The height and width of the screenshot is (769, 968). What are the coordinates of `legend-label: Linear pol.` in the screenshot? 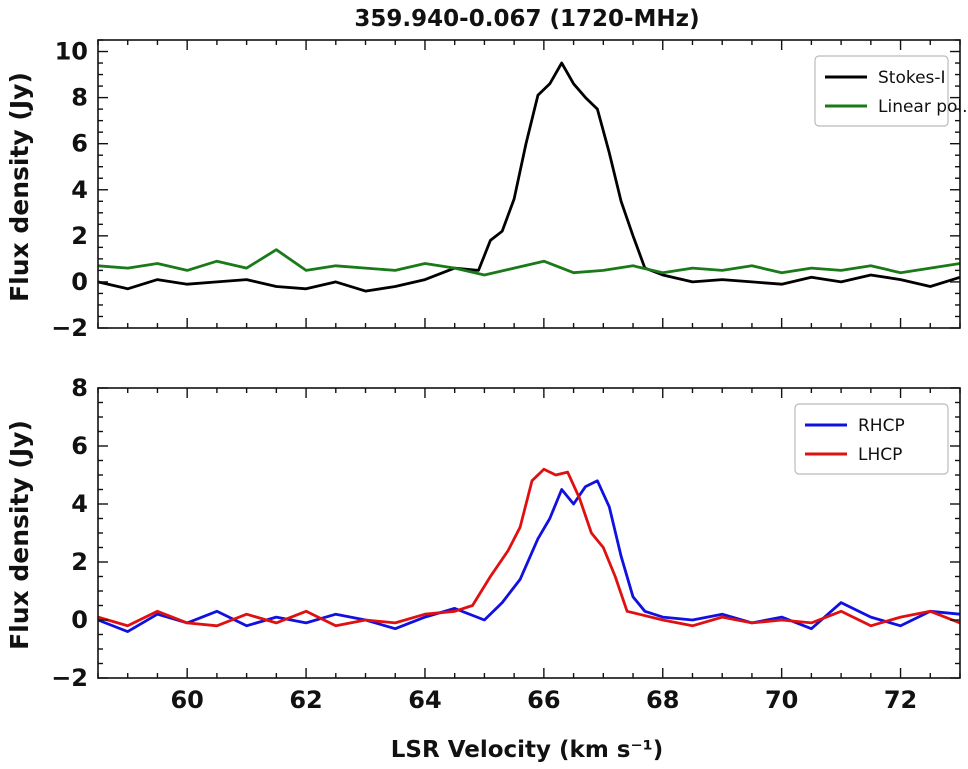 It's located at (923, 107).